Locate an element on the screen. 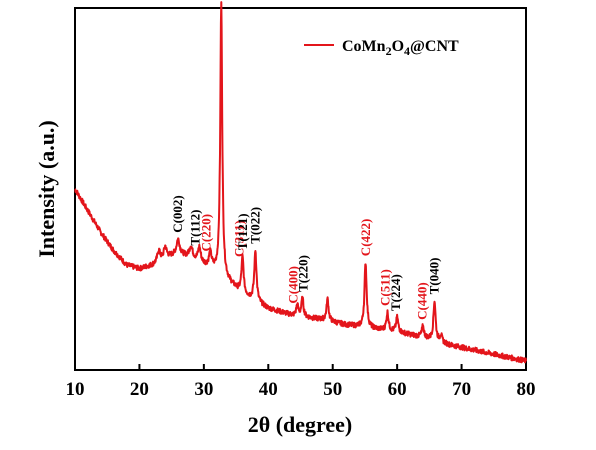 The height and width of the screenshot is (450, 596). peak-label-t224: T(224) is located at coordinates (395, 292).